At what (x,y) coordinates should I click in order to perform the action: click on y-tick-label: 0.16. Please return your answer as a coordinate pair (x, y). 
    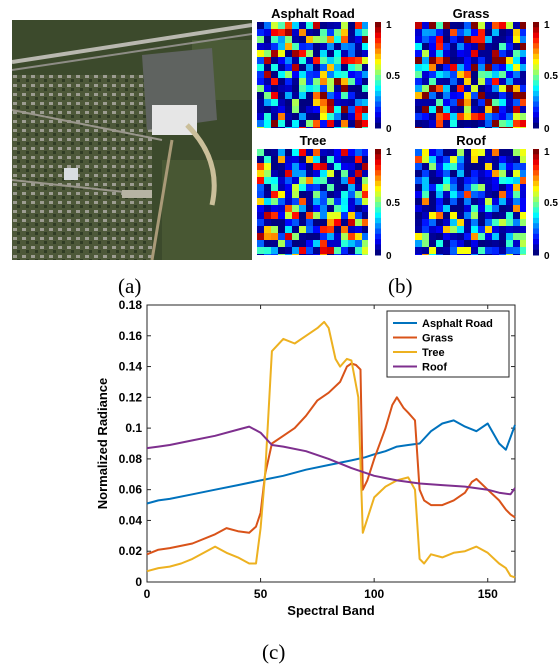
    Looking at the image, I should click on (131, 336).